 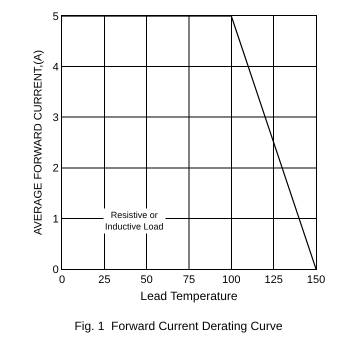 What do you see at coordinates (55, 16) in the screenshot?
I see `y-tick-label: 5` at bounding box center [55, 16].